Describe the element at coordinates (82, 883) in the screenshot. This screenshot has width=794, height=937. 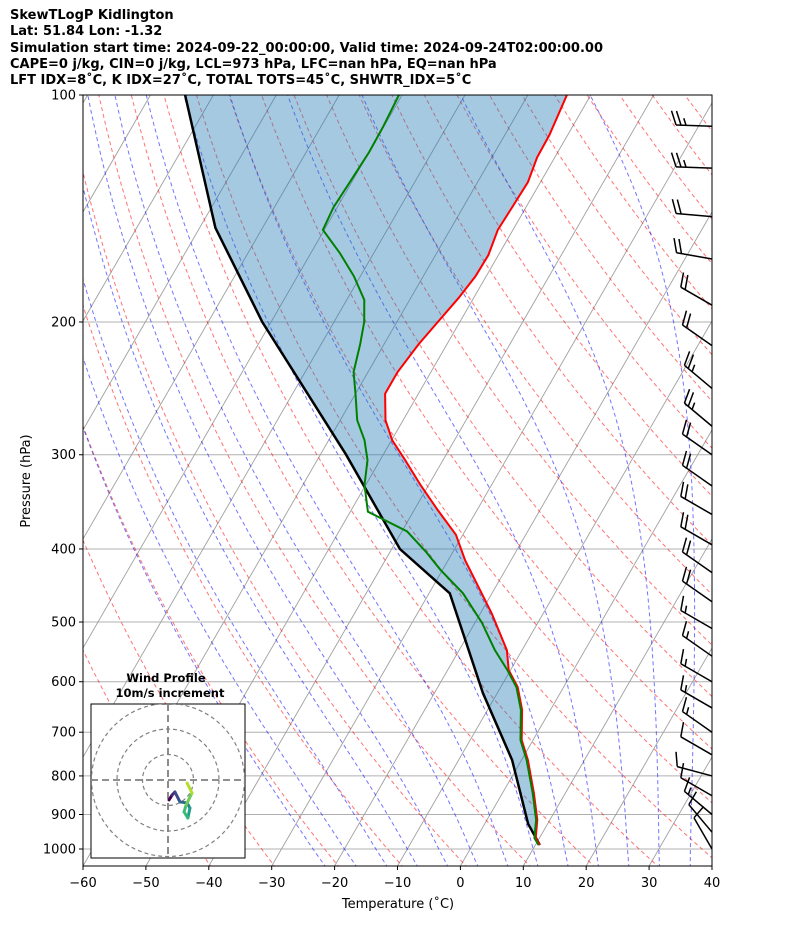
I see `x-tick-label: −60` at that location.